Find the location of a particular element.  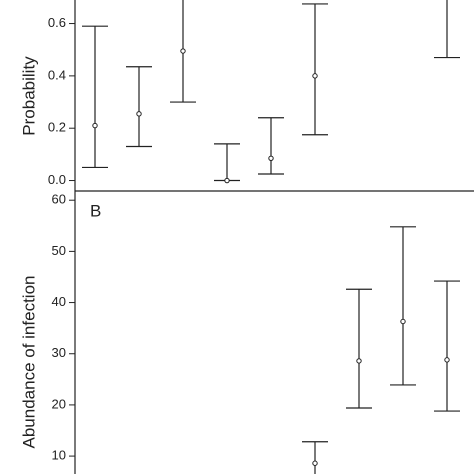

panel-label: B is located at coordinates (95, 210).